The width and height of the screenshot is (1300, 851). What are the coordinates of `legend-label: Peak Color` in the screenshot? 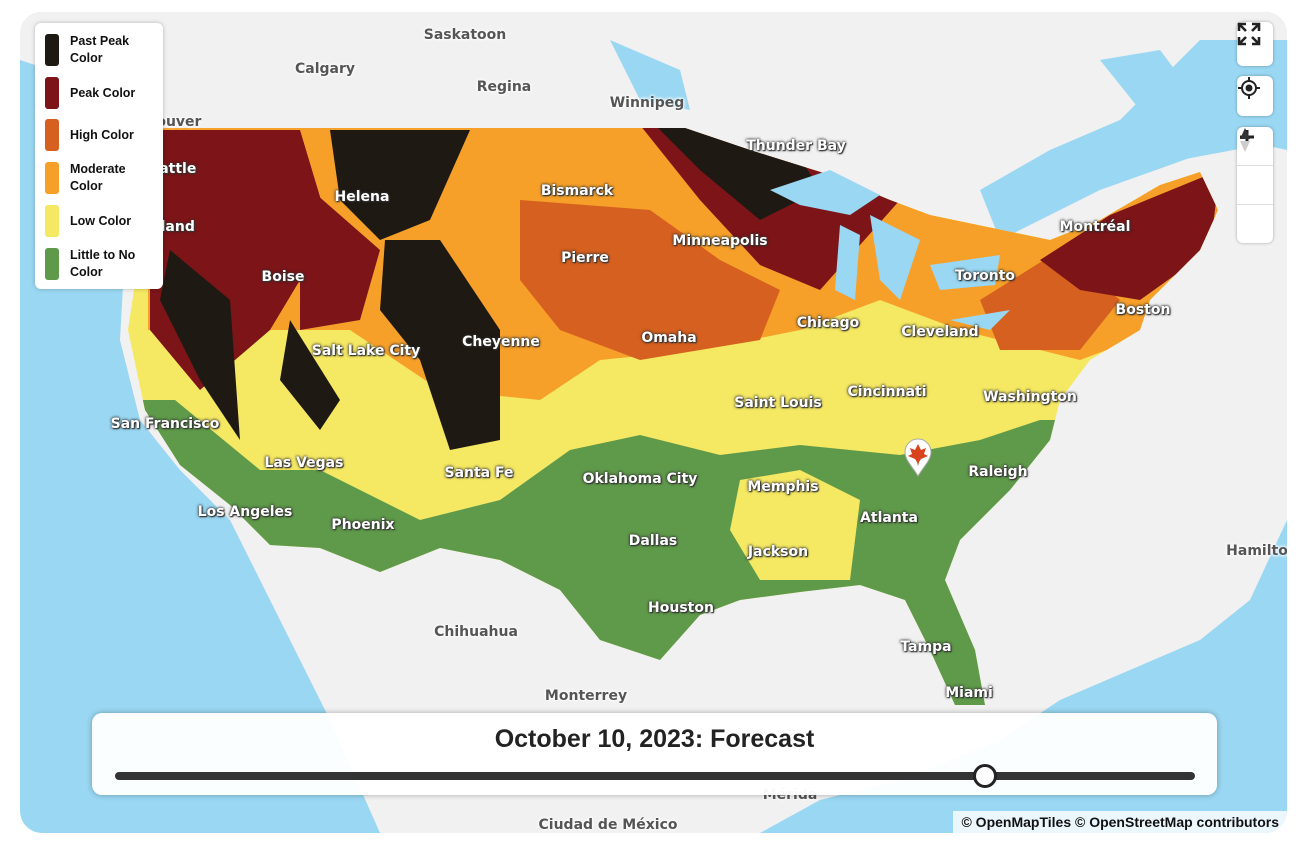 It's located at (103, 92).